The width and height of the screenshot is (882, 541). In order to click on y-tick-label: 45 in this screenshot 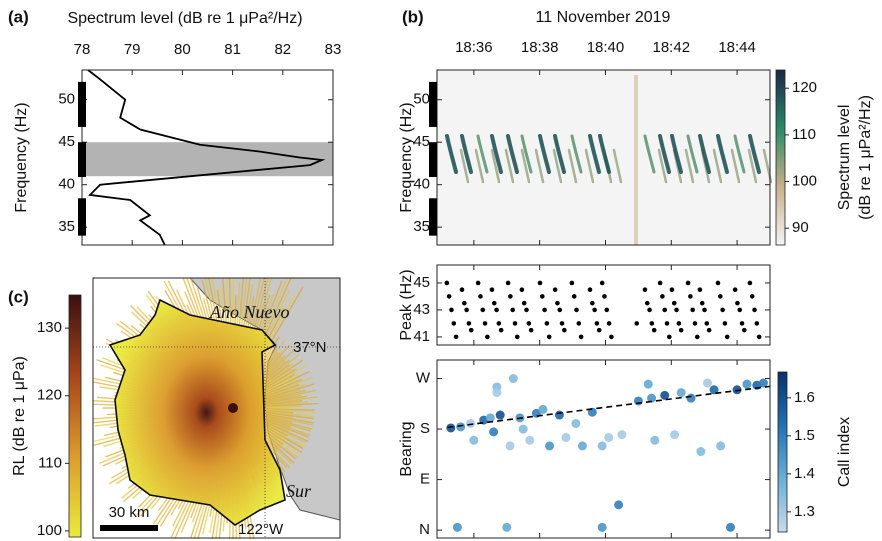, I will do `click(421, 282)`.